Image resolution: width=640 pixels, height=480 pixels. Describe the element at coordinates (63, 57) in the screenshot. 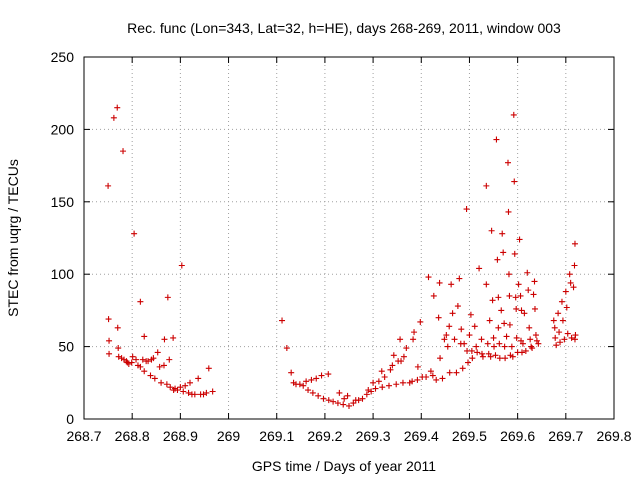

I see `y-tick-label: 250` at that location.